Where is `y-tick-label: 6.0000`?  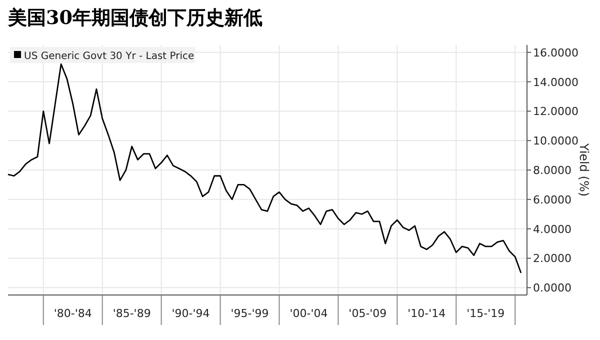
y-tick-label: 6.0000 is located at coordinates (552, 199).